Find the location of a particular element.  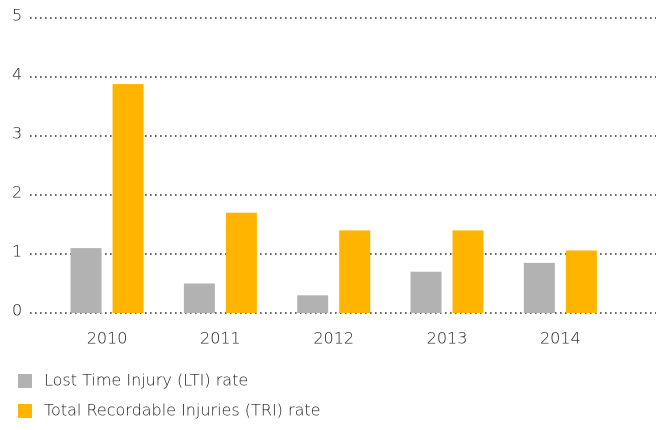

x-tick-label: 2012 is located at coordinates (333, 338).